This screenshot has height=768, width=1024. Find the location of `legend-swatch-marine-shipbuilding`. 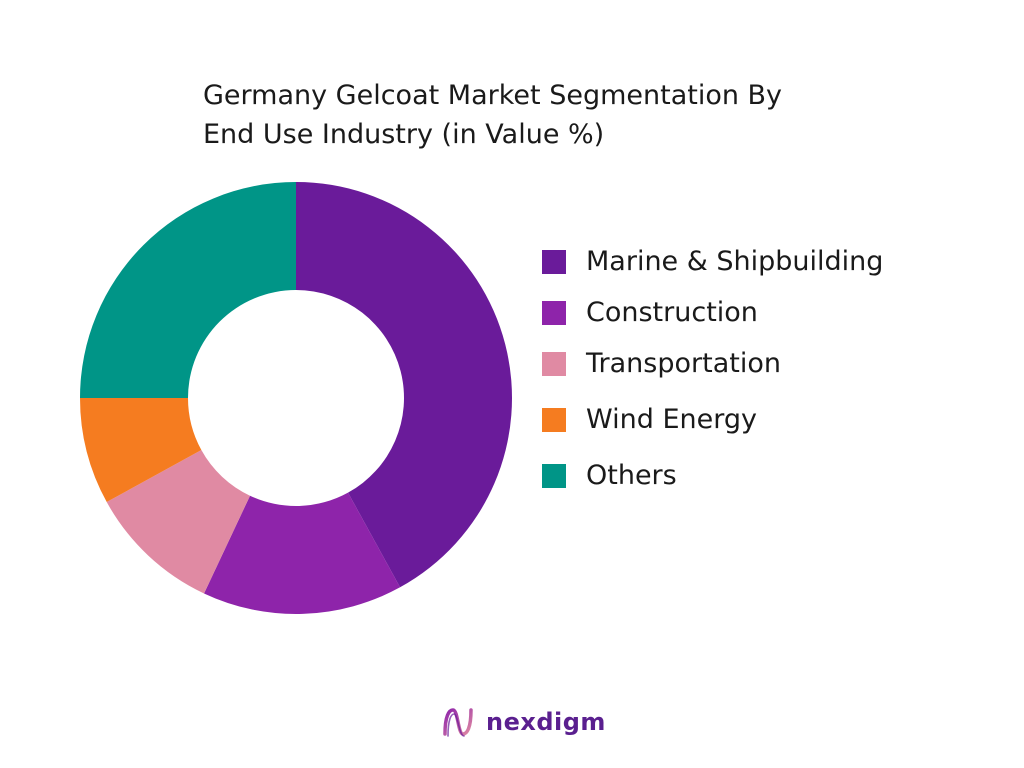

legend-swatch-marine-shipbuilding is located at coordinates (554, 261).